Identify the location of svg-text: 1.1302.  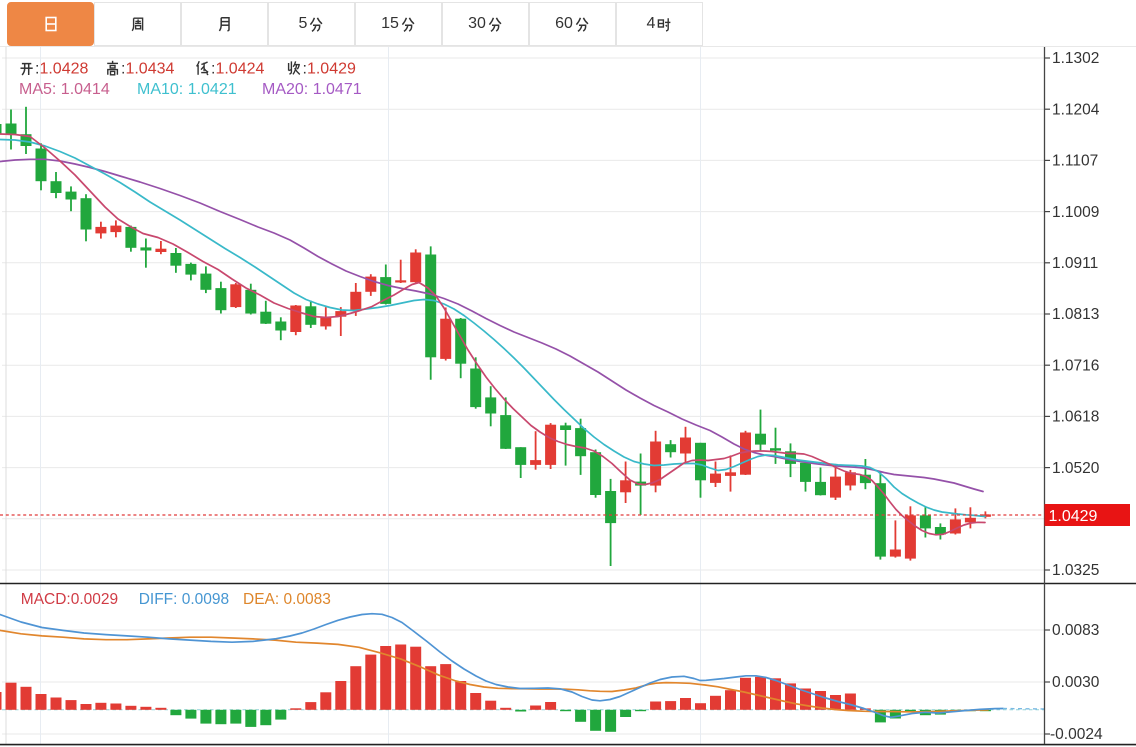
(1075, 58).